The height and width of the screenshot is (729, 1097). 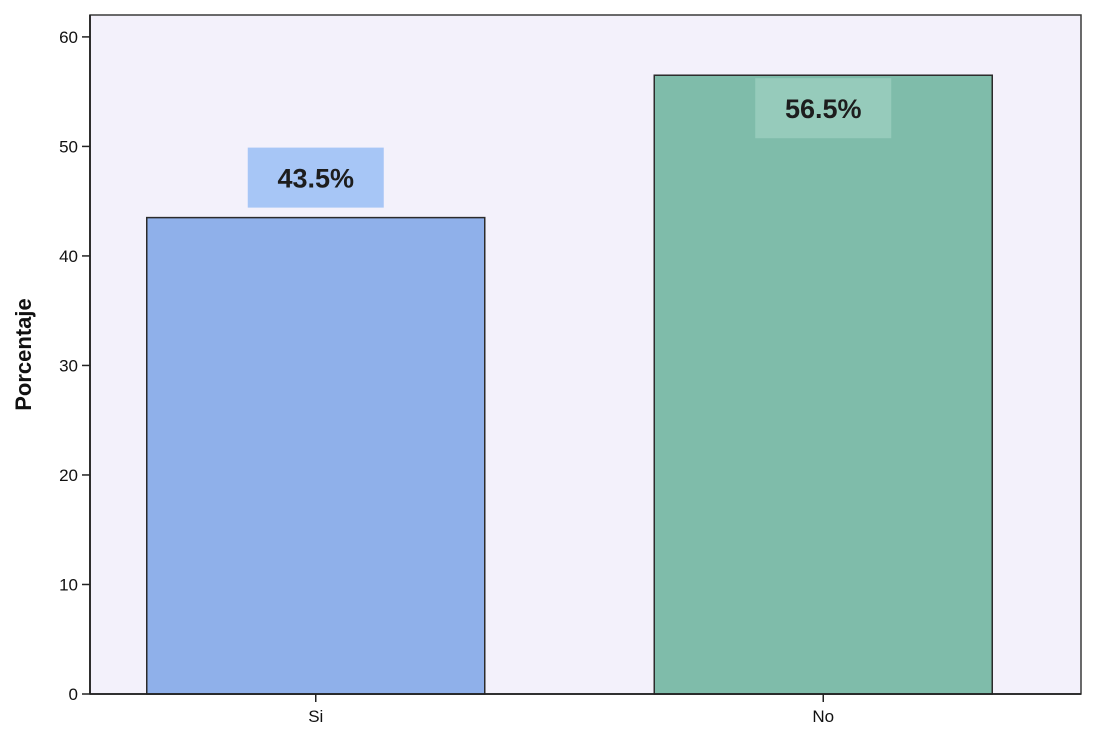 I want to click on y-tick-label: 10, so click(x=68, y=584).